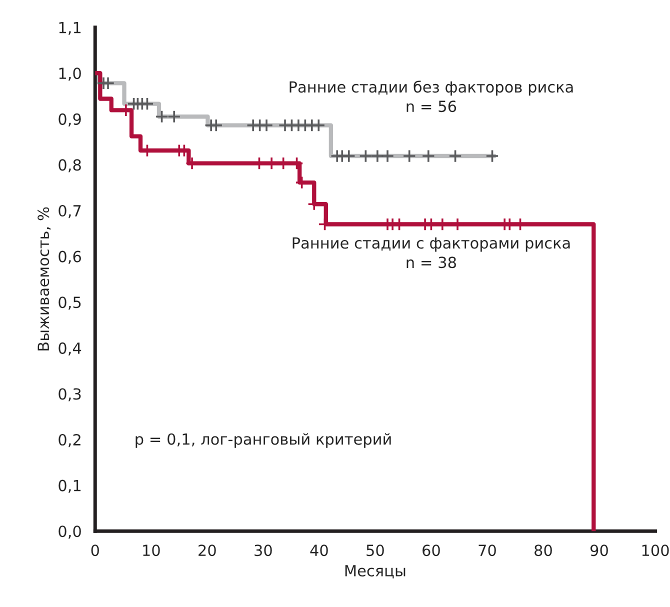 This screenshot has width=670, height=607. What do you see at coordinates (69, 532) in the screenshot?
I see `y-tick-label: 0,0` at bounding box center [69, 532].